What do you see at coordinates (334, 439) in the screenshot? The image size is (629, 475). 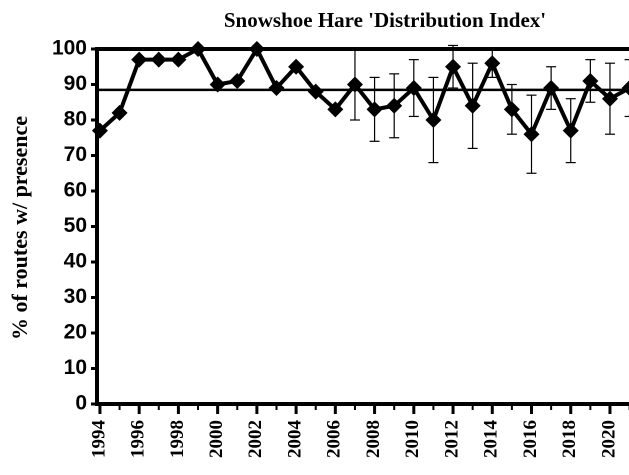 I see `x-tick-label: 2006` at bounding box center [334, 439].